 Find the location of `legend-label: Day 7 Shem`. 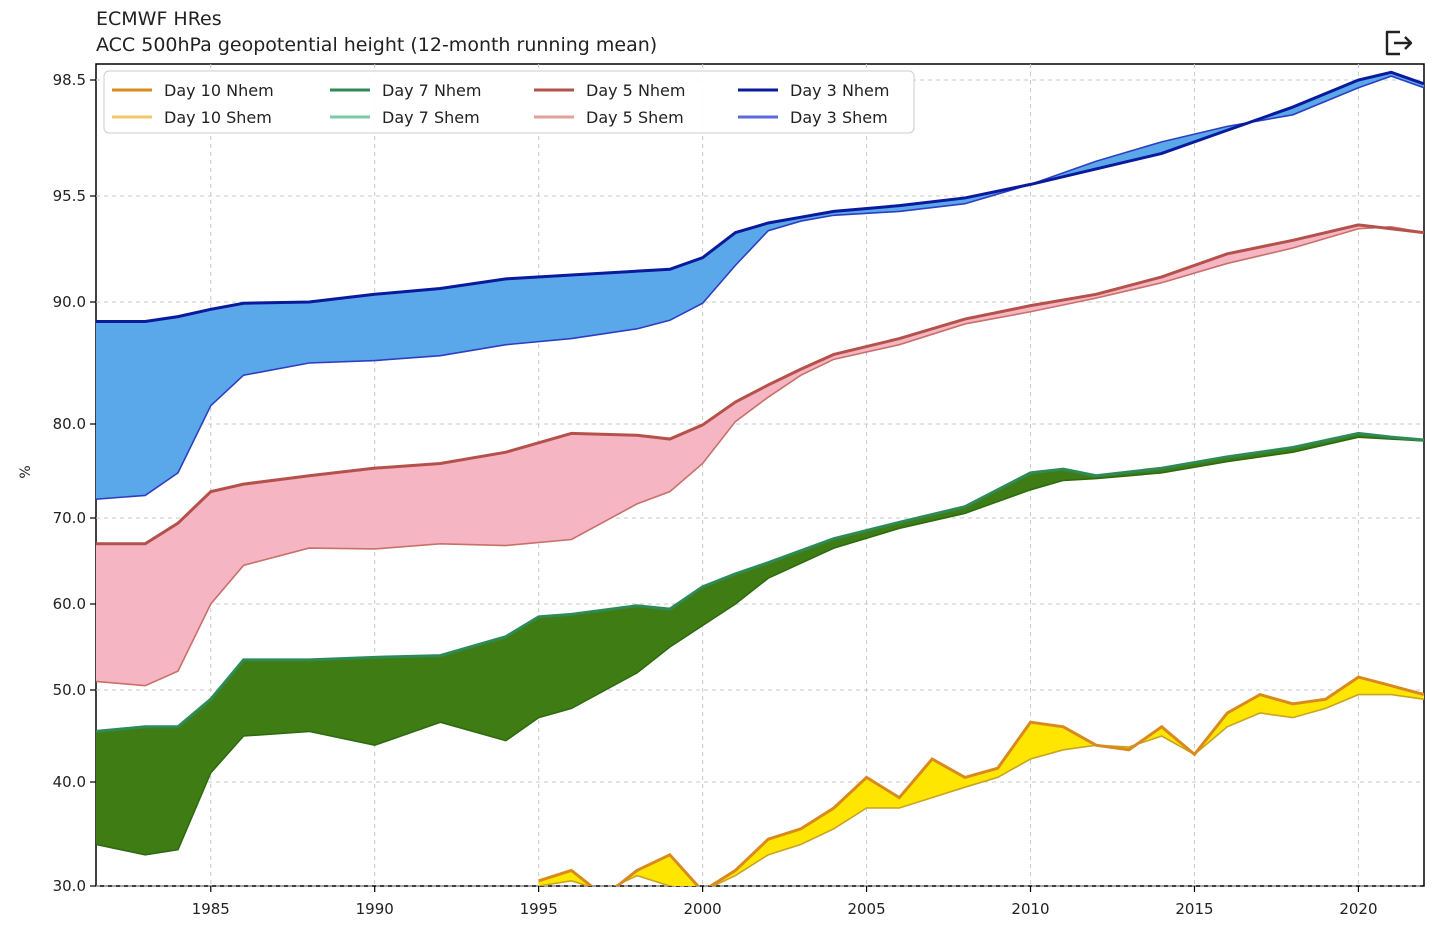

legend-label: Day 7 Shem is located at coordinates (431, 117).